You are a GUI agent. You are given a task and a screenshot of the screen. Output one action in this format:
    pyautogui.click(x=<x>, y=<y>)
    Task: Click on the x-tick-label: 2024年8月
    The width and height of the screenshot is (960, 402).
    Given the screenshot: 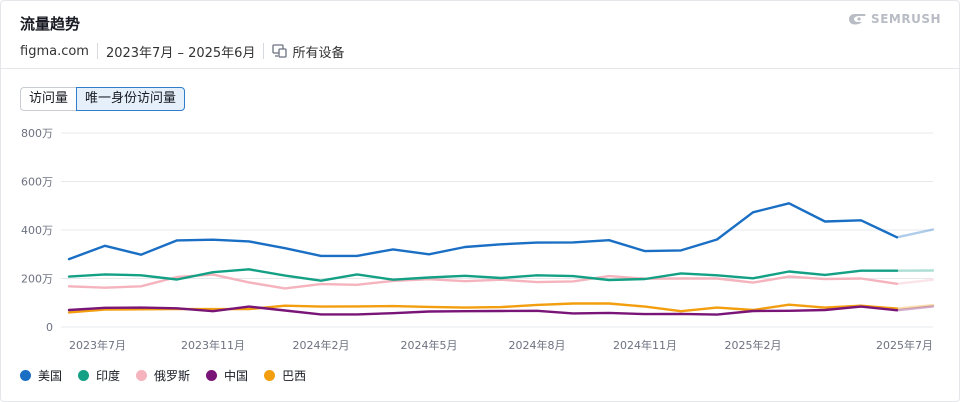 What is the action you would take?
    pyautogui.click(x=537, y=345)
    